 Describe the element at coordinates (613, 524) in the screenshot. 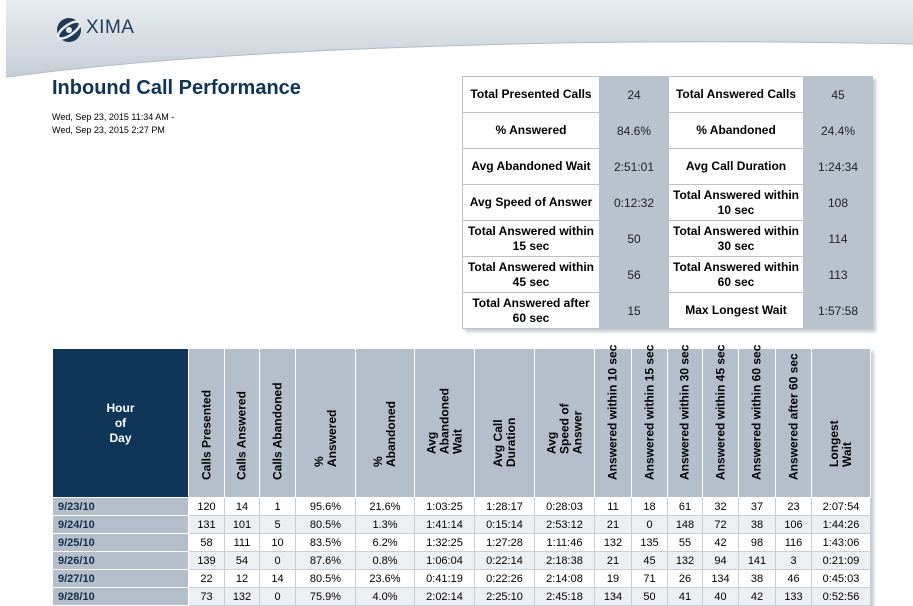

I see `table-cell: 21` at that location.